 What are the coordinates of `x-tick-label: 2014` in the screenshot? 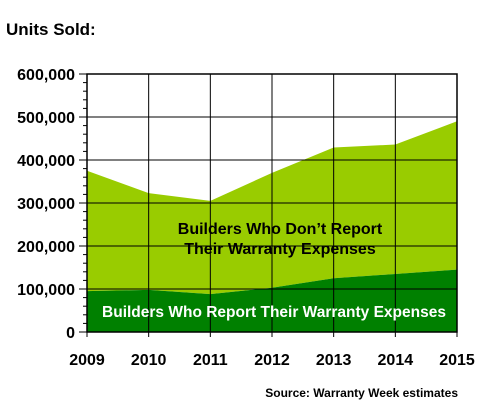 It's located at (396, 360).